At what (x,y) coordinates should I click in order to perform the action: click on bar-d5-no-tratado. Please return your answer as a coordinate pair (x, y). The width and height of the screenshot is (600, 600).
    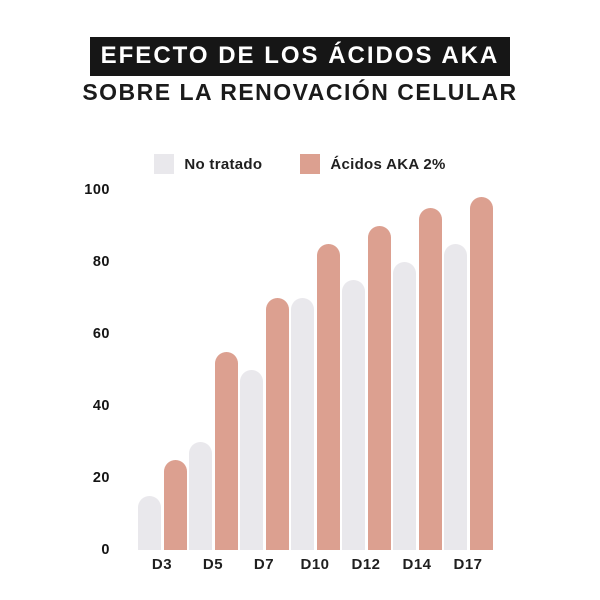
    Looking at the image, I should click on (200, 496).